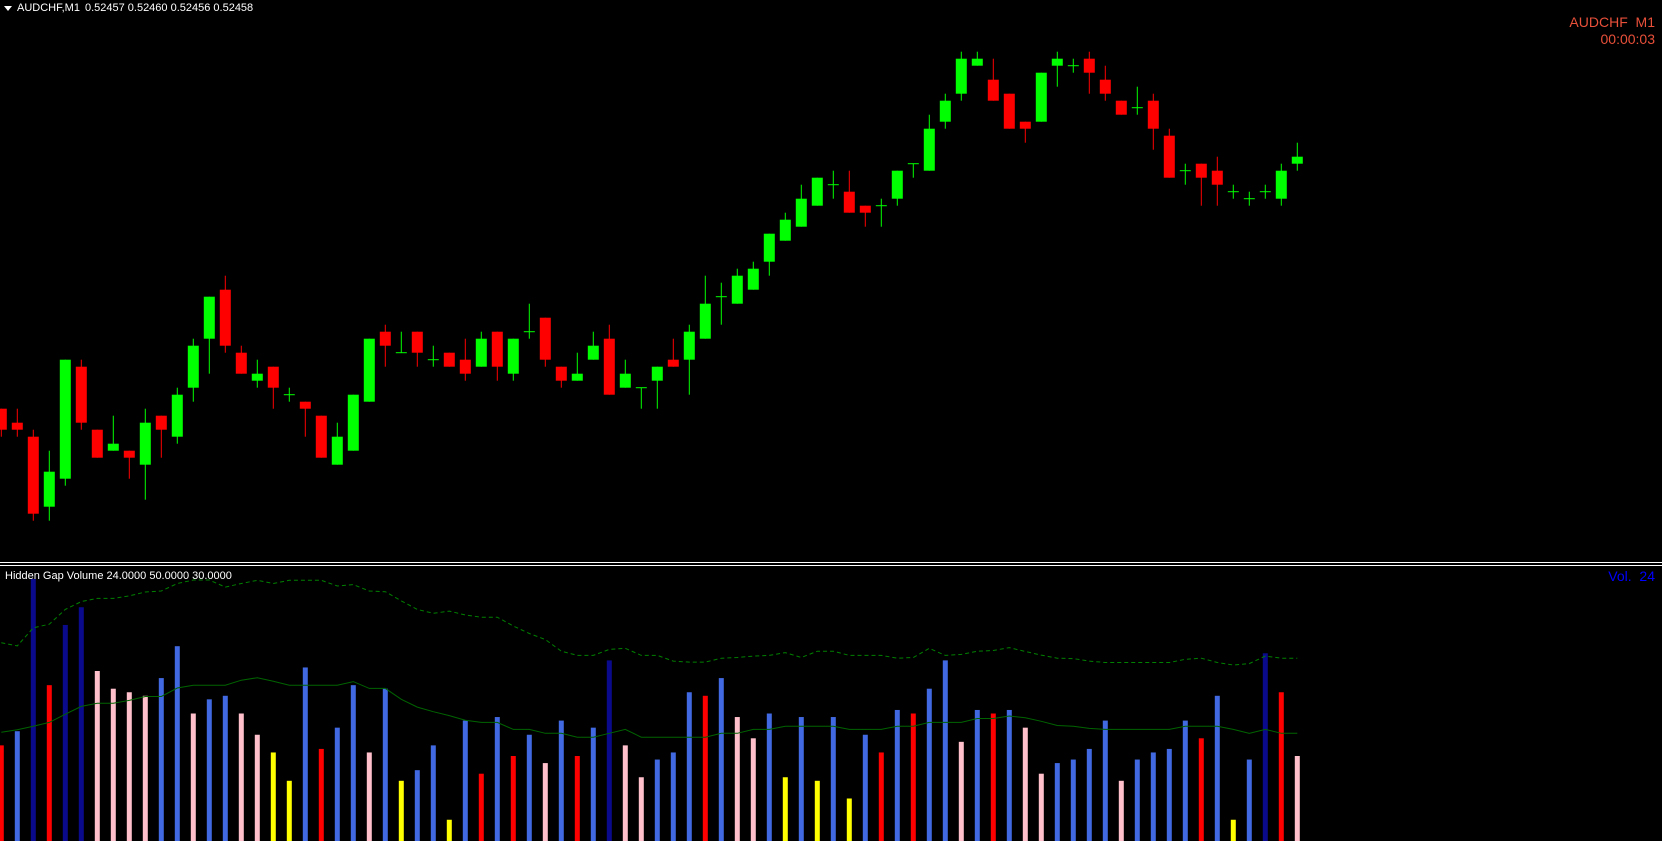 Image resolution: width=1662 pixels, height=841 pixels. Describe the element at coordinates (1598, 22) in the screenshot. I see `info-symbol: AUDCHF` at that location.